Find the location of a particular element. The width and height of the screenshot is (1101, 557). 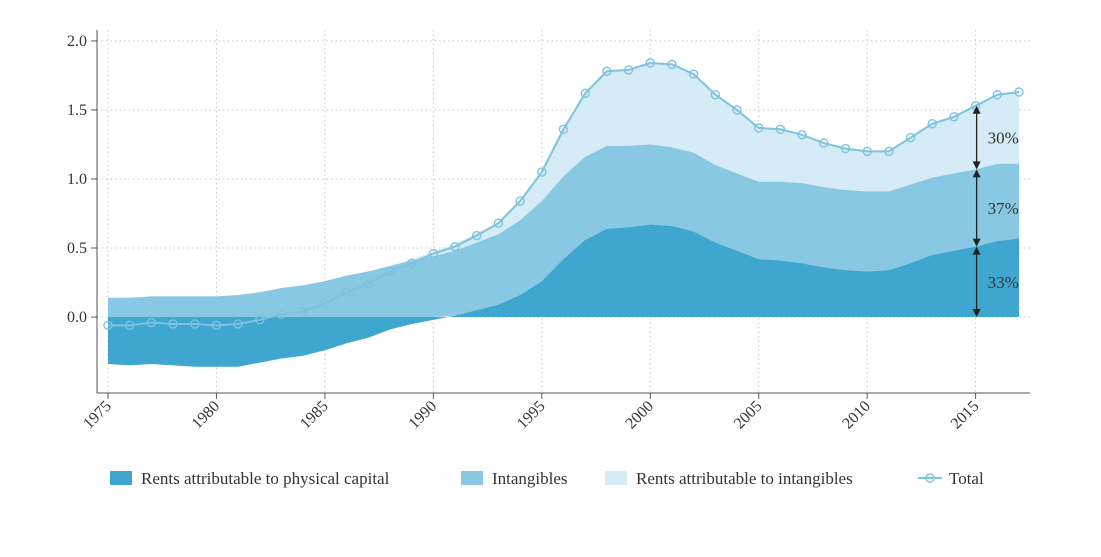

share-annotation: 30% is located at coordinates (995, 137).